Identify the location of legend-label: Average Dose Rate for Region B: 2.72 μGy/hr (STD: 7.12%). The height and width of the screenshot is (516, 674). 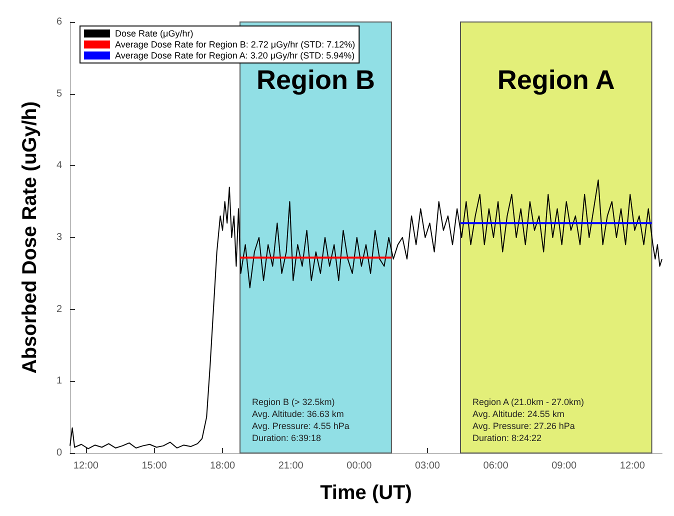
(235, 45).